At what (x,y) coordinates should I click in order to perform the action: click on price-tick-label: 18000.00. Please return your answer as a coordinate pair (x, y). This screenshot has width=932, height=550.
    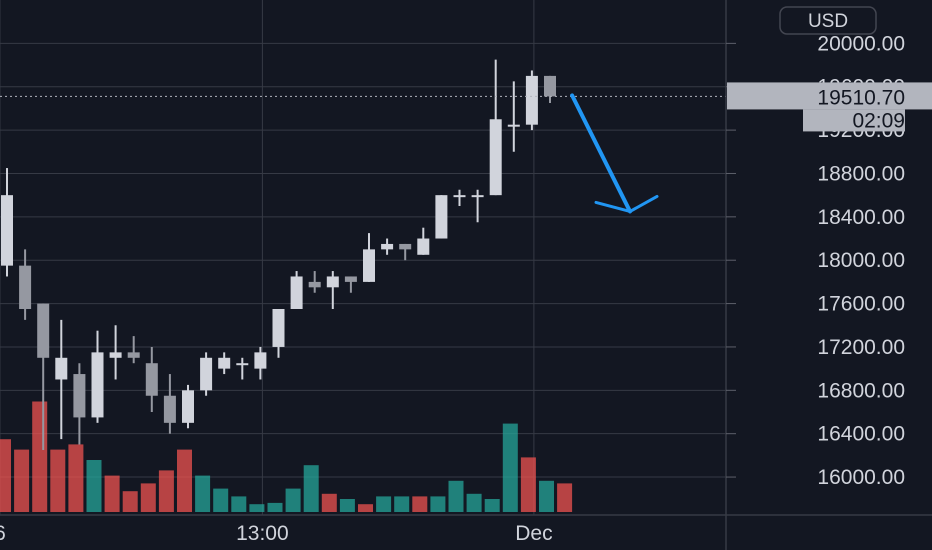
    Looking at the image, I should click on (861, 260).